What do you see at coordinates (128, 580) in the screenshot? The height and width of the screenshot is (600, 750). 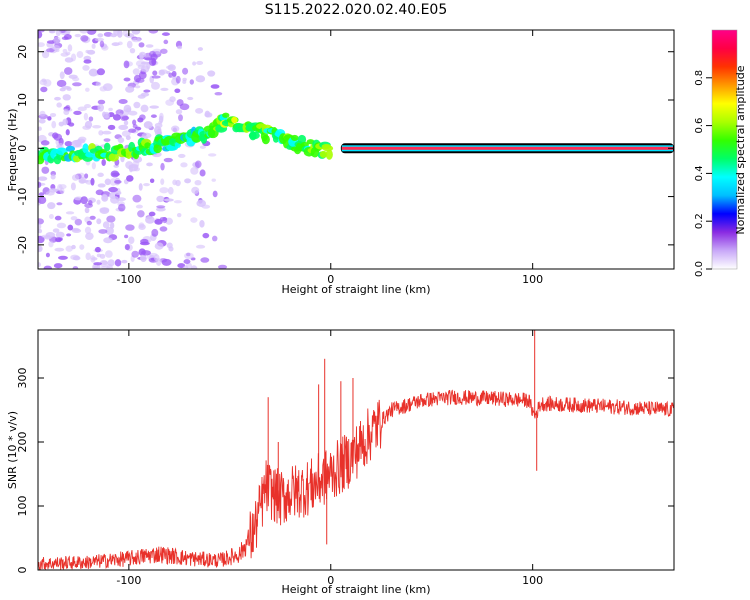 I see `snr-x-tick-label: -100` at bounding box center [128, 580].